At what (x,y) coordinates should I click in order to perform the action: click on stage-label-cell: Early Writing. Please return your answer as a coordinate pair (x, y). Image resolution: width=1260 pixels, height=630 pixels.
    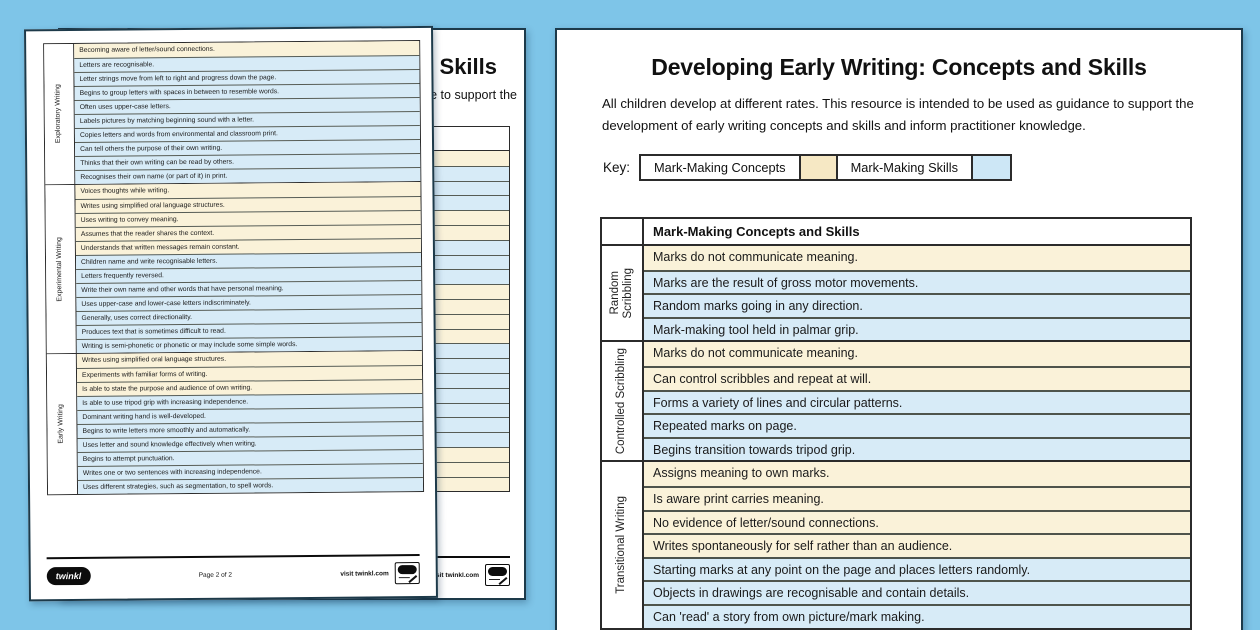
    Looking at the image, I should click on (62, 424).